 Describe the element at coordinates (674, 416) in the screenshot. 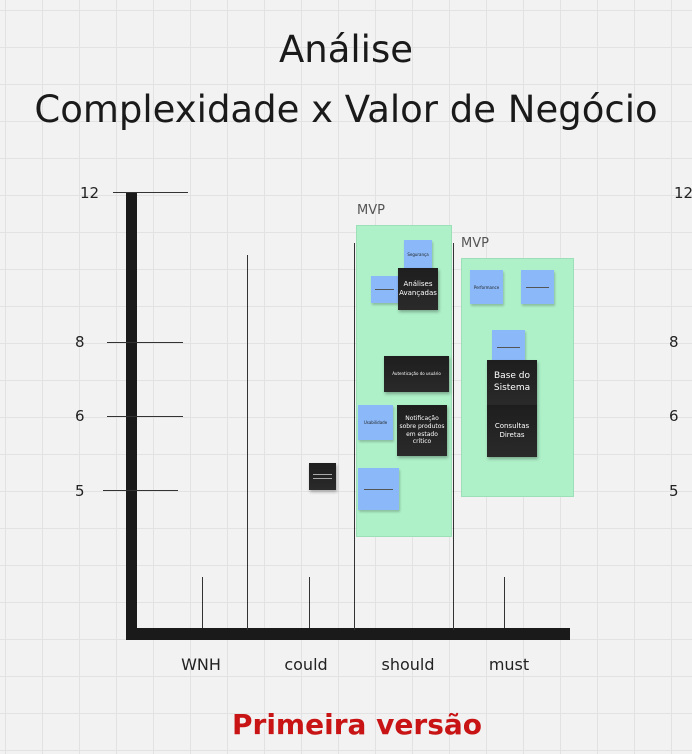

I see `y-label-right: 6` at that location.